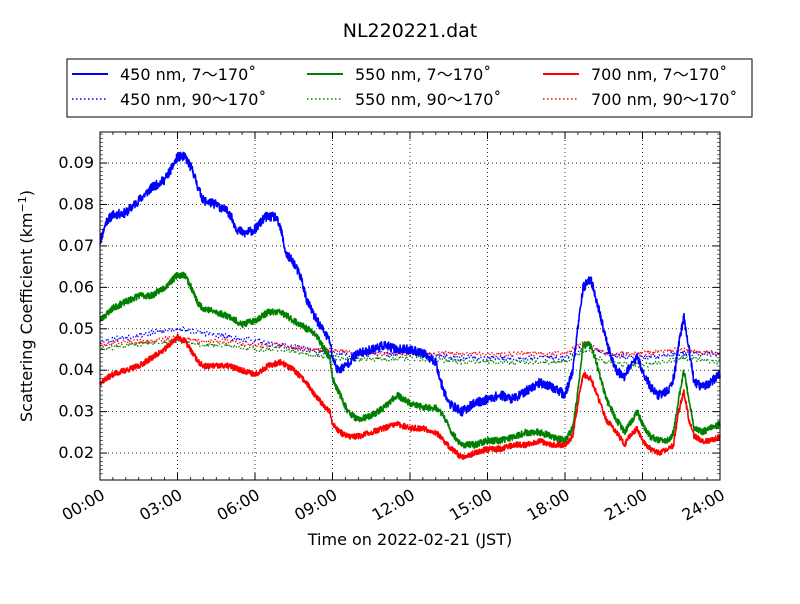 The height and width of the screenshot is (604, 800). What do you see at coordinates (664, 99) in the screenshot?
I see `legend-label: 700 nm, 90～170˚` at bounding box center [664, 99].